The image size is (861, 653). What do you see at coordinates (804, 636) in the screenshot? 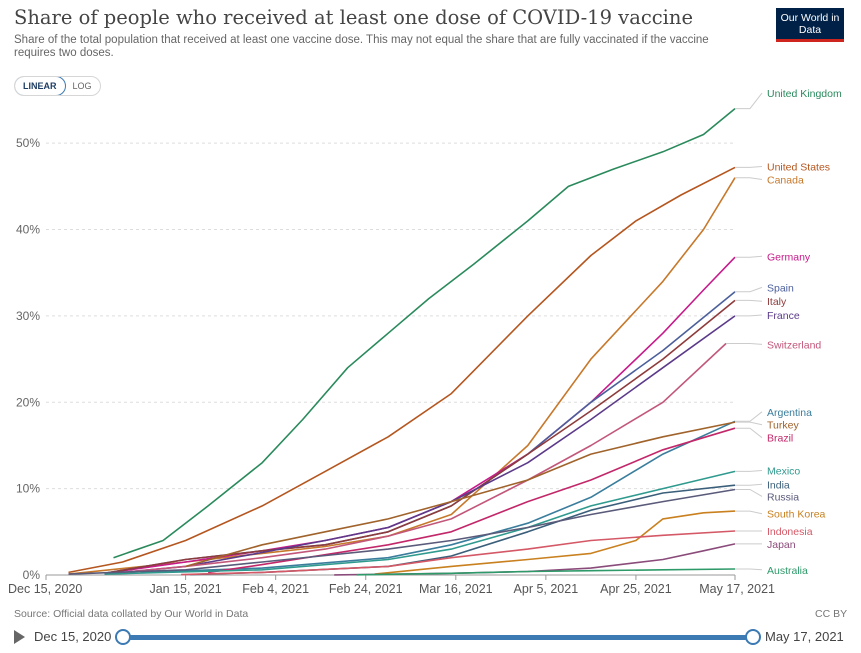
I see `timeline-end-label: May 17, 2021` at bounding box center [804, 636].